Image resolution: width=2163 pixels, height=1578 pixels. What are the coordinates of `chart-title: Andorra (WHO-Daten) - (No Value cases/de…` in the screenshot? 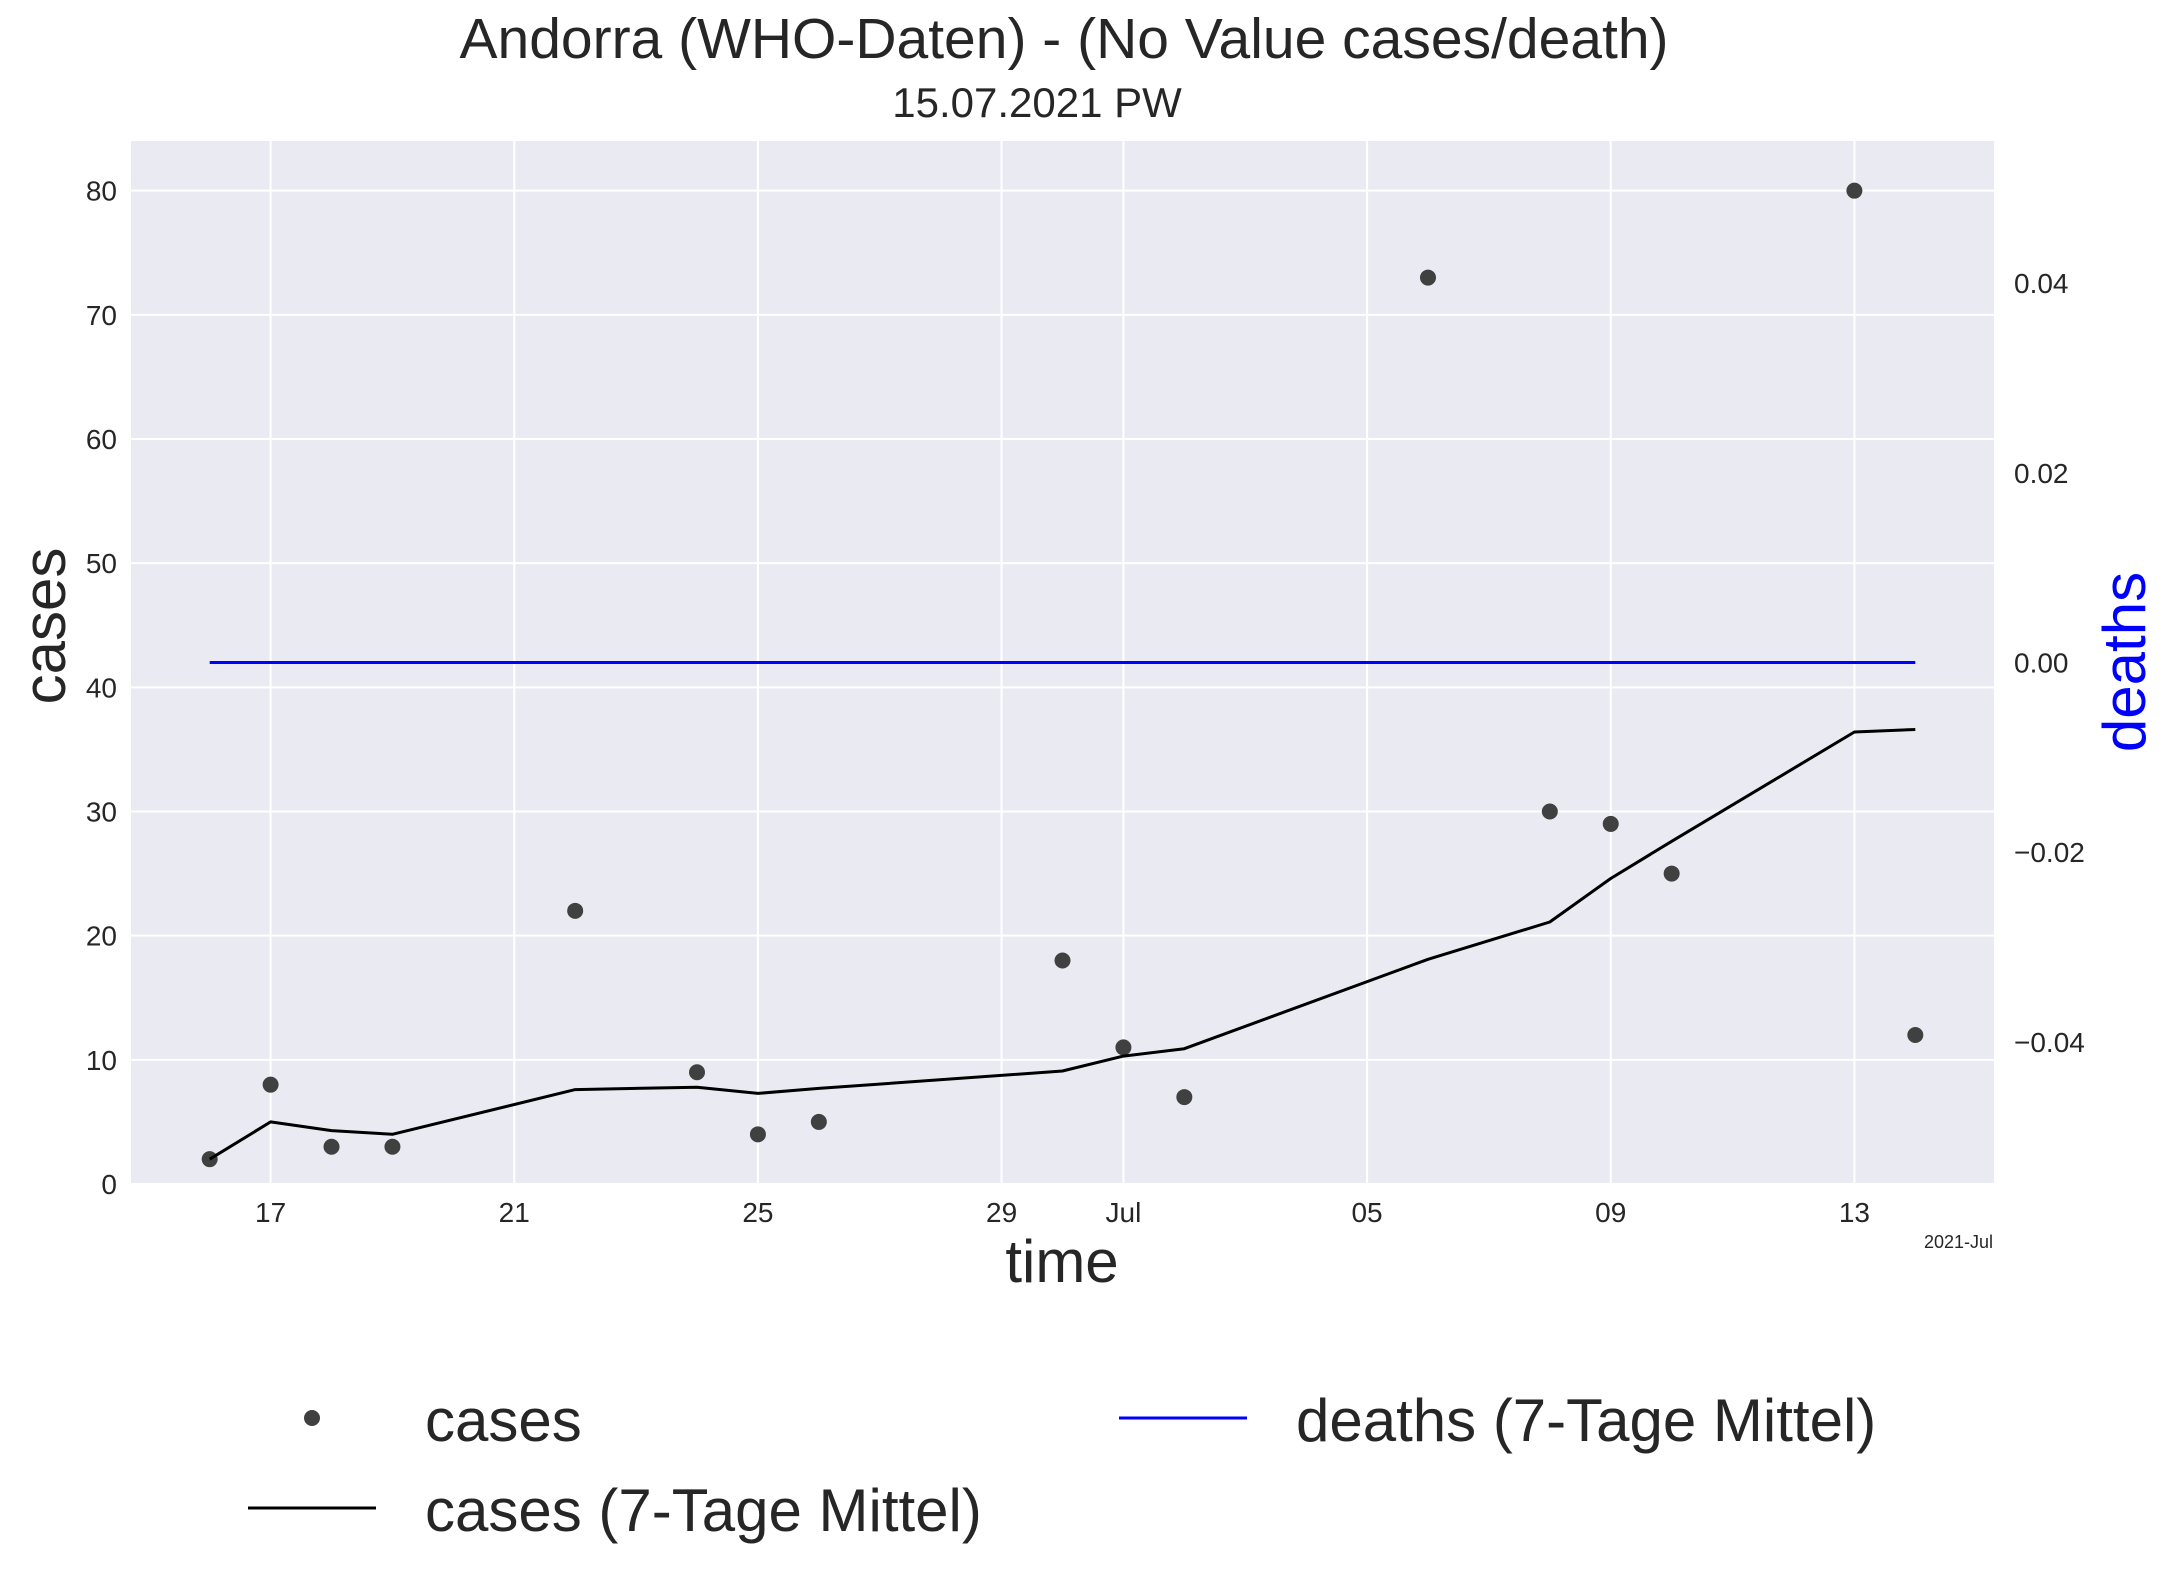 It's located at (1063, 39).